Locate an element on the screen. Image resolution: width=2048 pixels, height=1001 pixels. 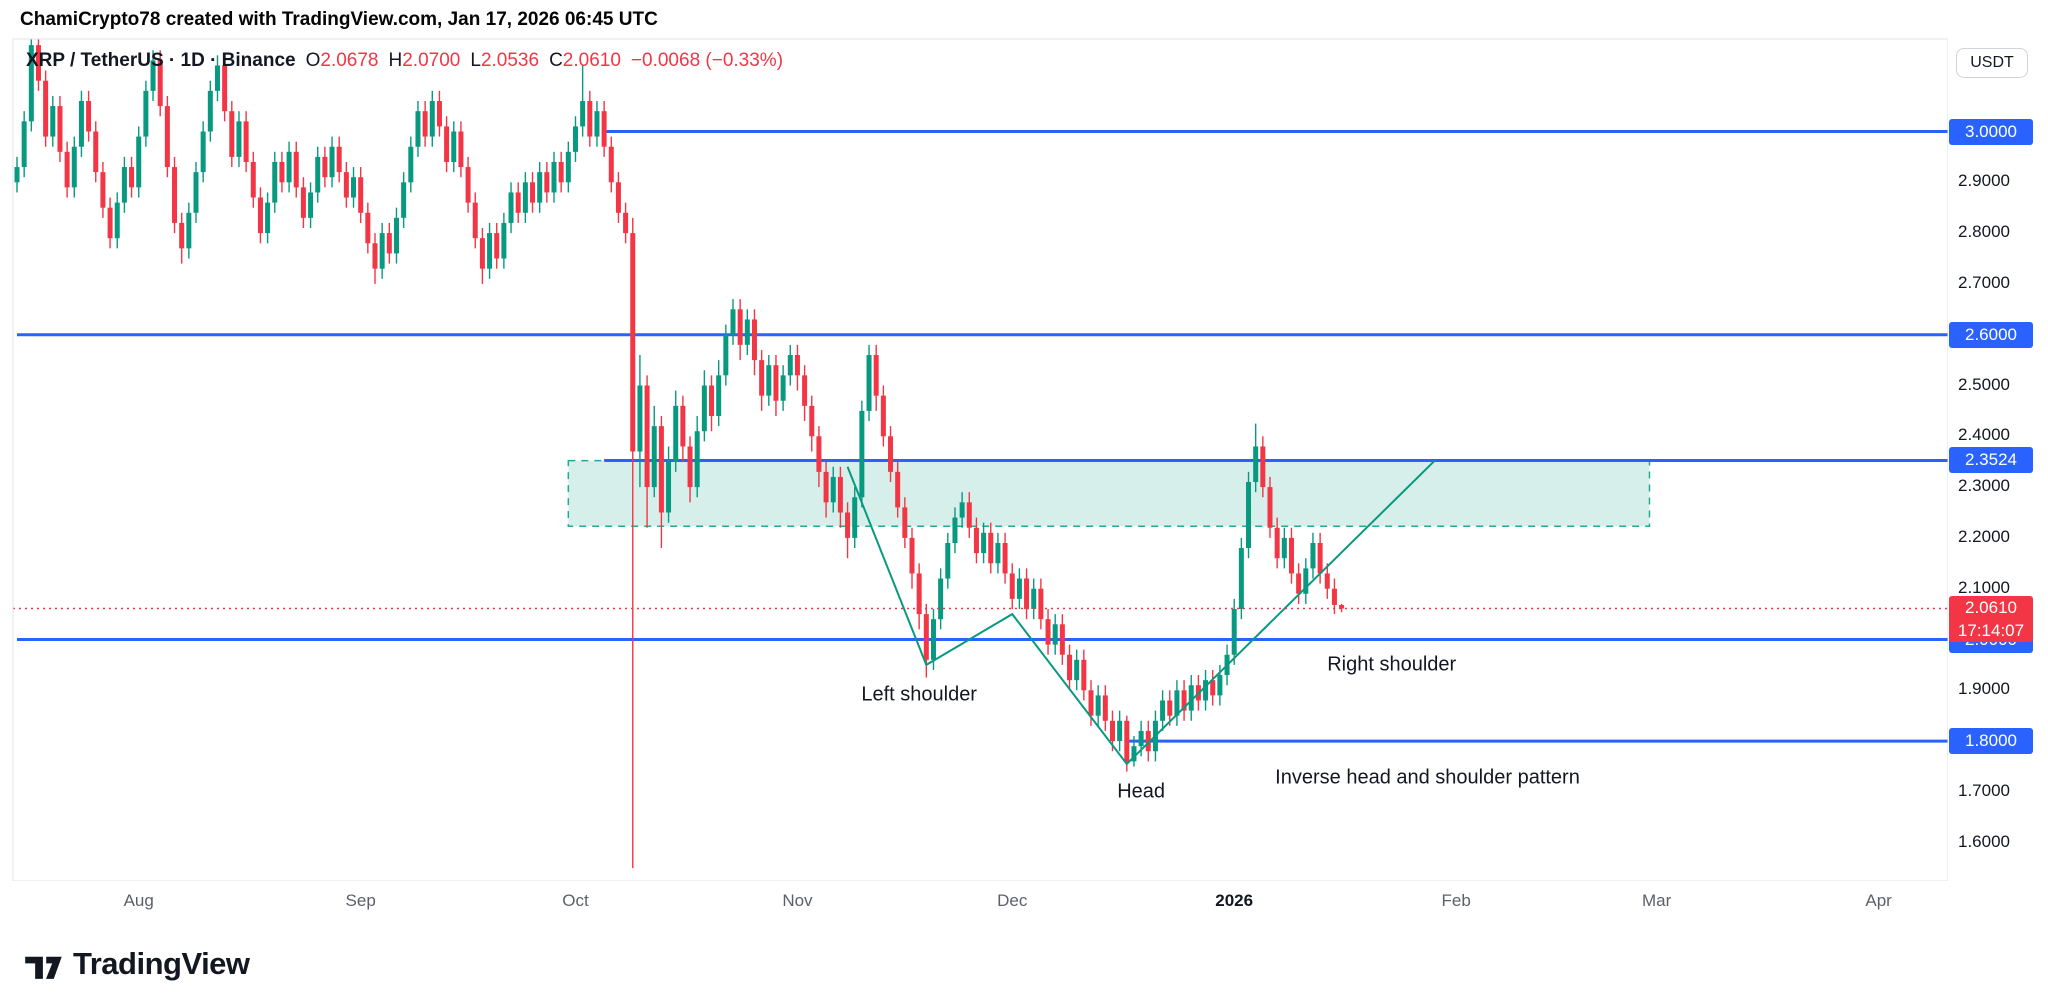
ohlc-open: O2.0678 is located at coordinates (342, 60).